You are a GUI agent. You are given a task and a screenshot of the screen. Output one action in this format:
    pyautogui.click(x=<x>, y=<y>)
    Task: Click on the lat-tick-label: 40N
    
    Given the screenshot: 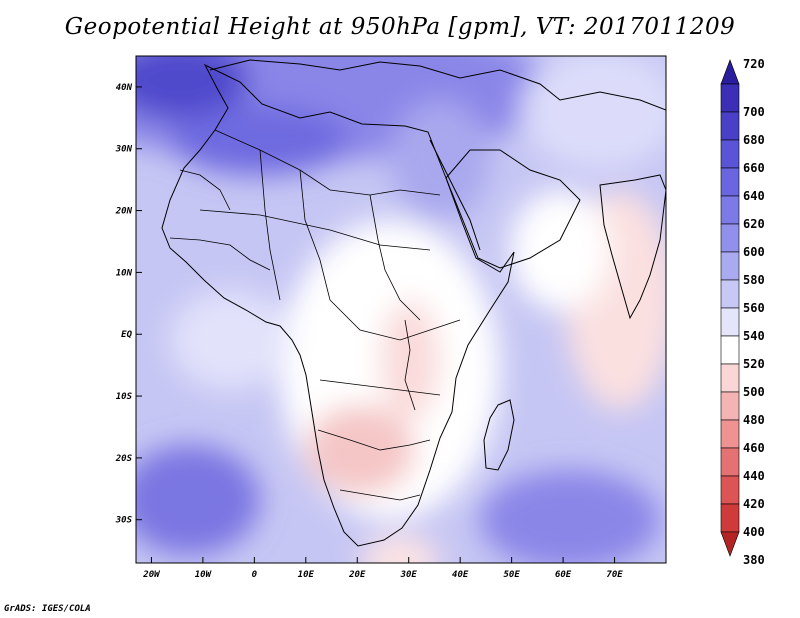 What is the action you would take?
    pyautogui.click(x=124, y=88)
    